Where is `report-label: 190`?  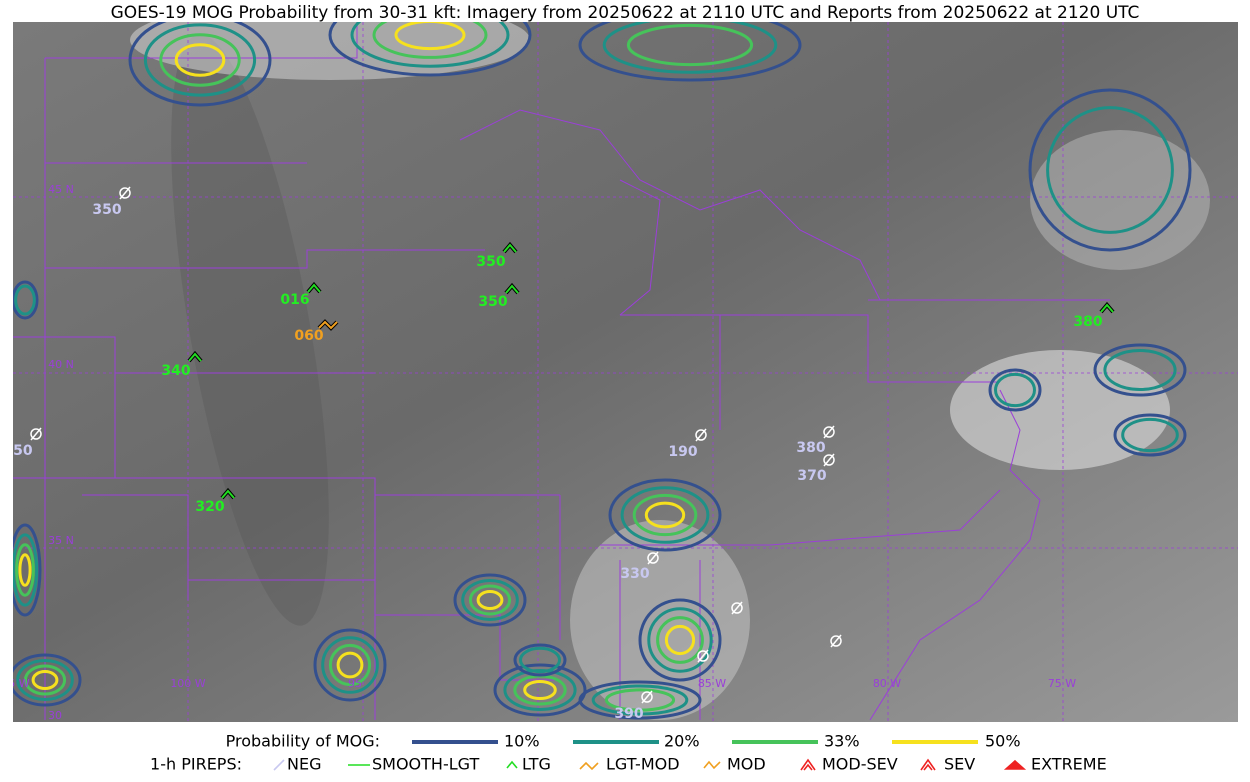 report-label: 190 is located at coordinates (682, 452).